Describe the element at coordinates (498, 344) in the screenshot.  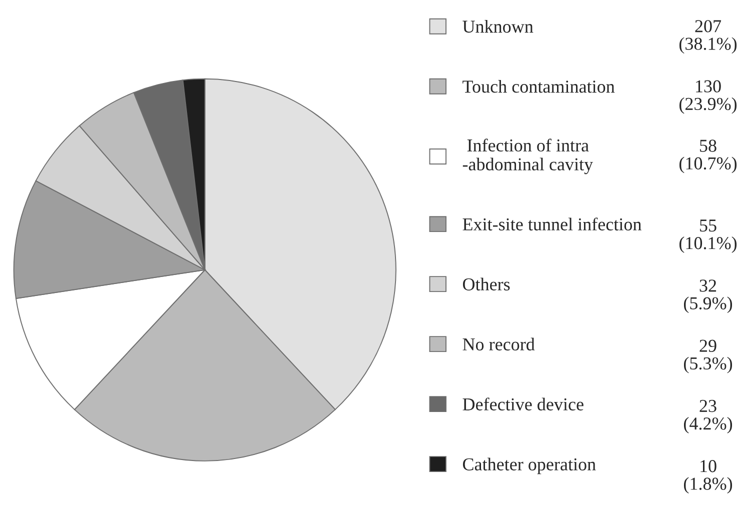
I see `legend-label: No record` at that location.